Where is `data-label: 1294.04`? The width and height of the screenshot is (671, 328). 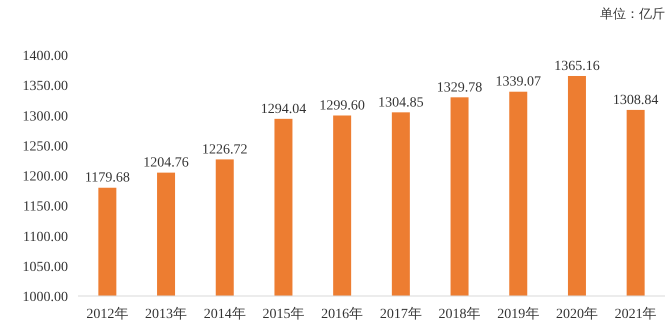 data-label: 1294.04 is located at coordinates (283, 109).